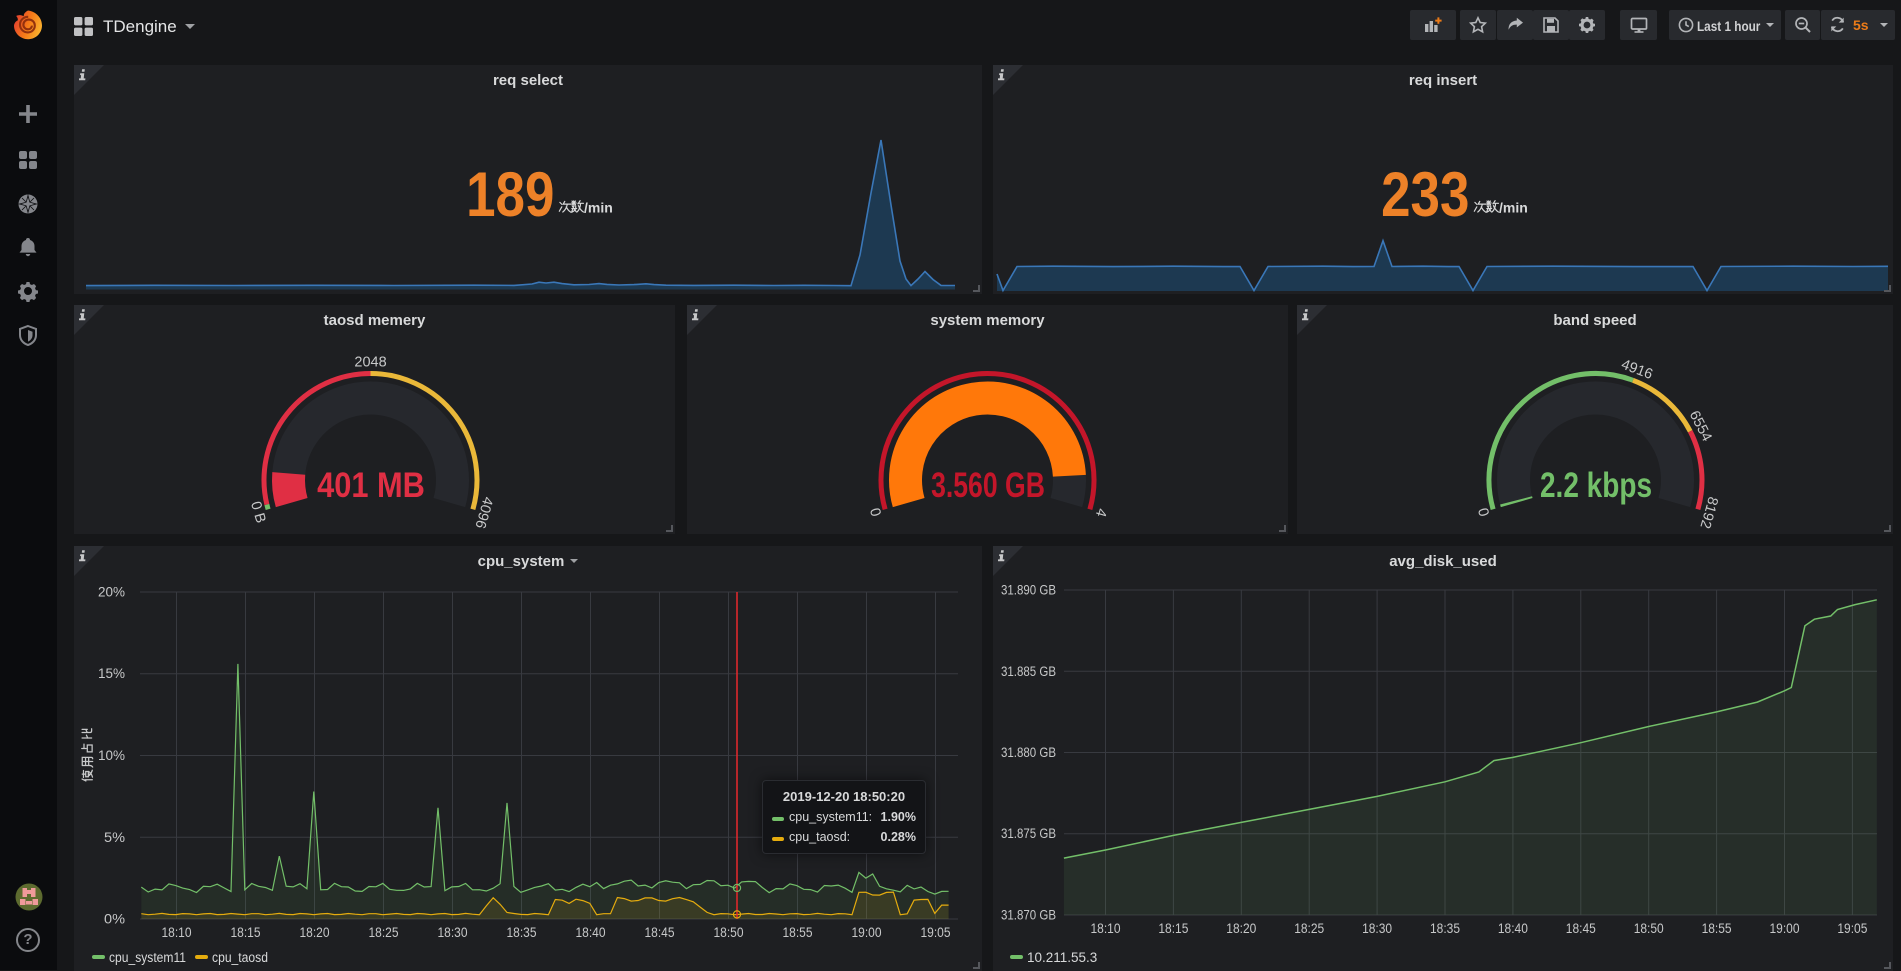 This screenshot has width=1901, height=971. Describe the element at coordinates (257, 512) in the screenshot. I see `svg-text: 0 B` at that location.